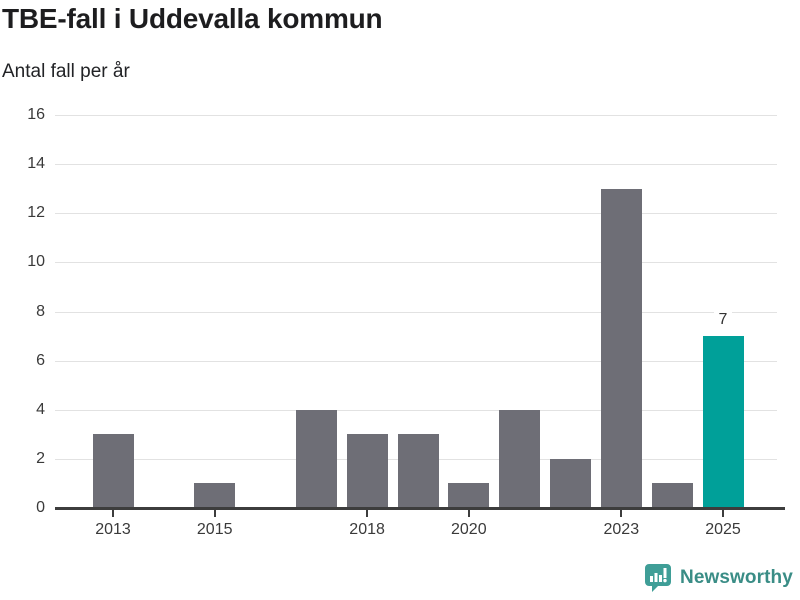 The image size is (800, 600). What do you see at coordinates (113, 529) in the screenshot?
I see `x-axis-label-2013: 2013` at bounding box center [113, 529].